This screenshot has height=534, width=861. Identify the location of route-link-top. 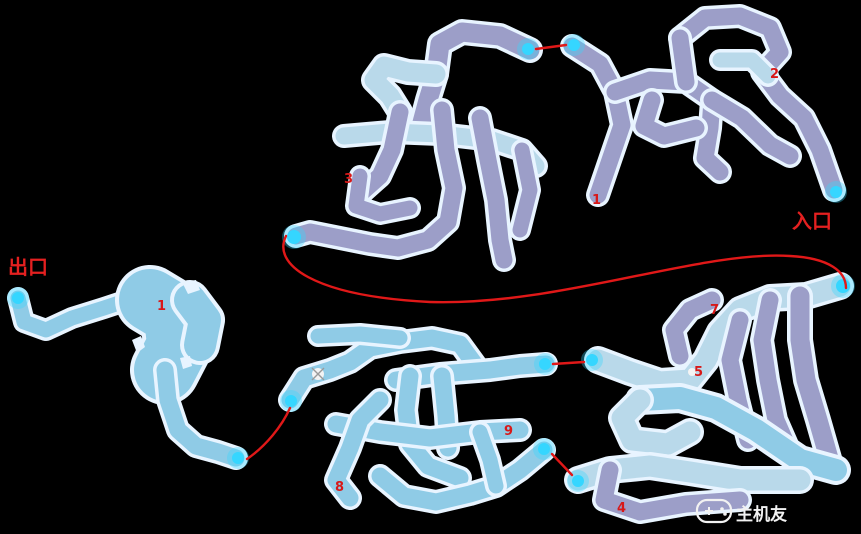
(551, 47).